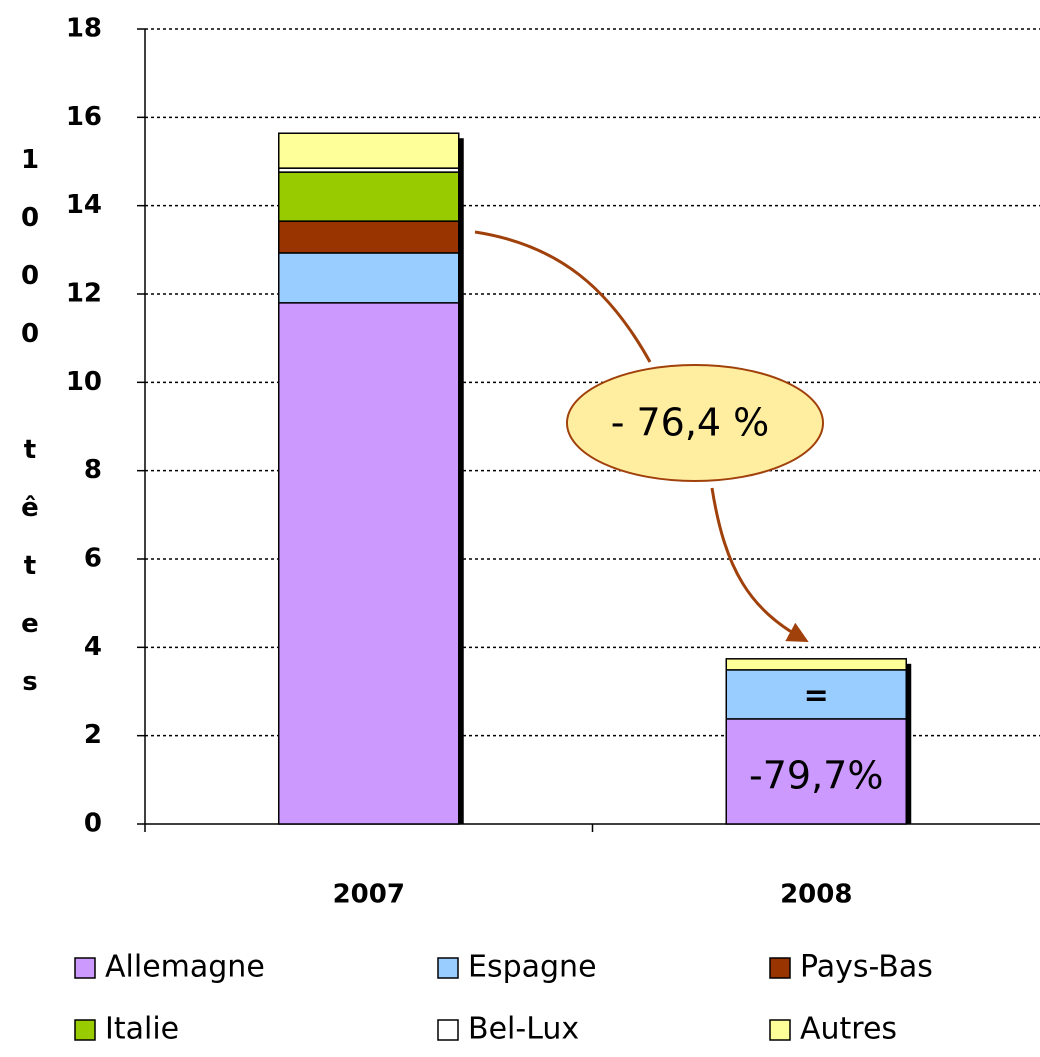 The height and width of the screenshot is (1057, 1040). What do you see at coordinates (523, 1029) in the screenshot?
I see `legend-label: Bel-Lux` at bounding box center [523, 1029].